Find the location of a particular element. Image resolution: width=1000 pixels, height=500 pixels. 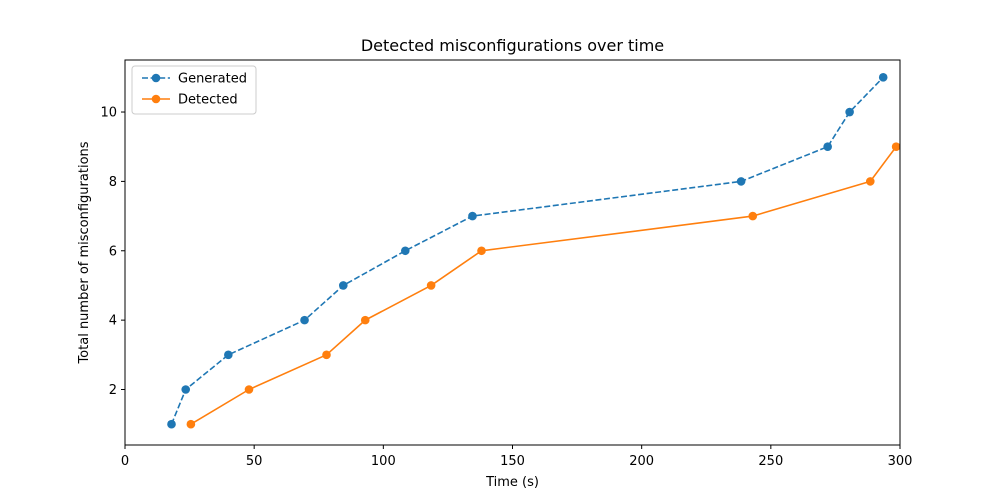

x-axis-label: Time (s) is located at coordinates (512, 482).